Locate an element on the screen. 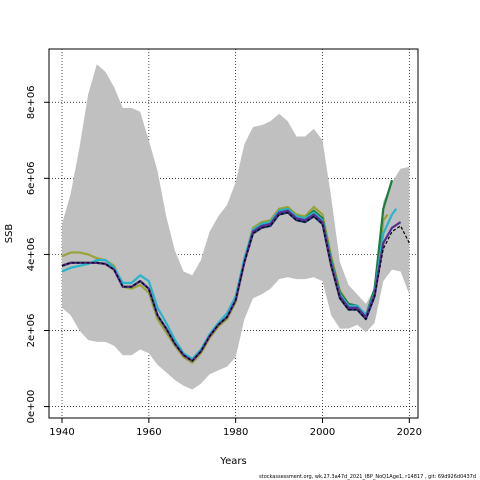 The height and width of the screenshot is (480, 480). y-tick-label-4: 8e+06 is located at coordinates (31, 102).